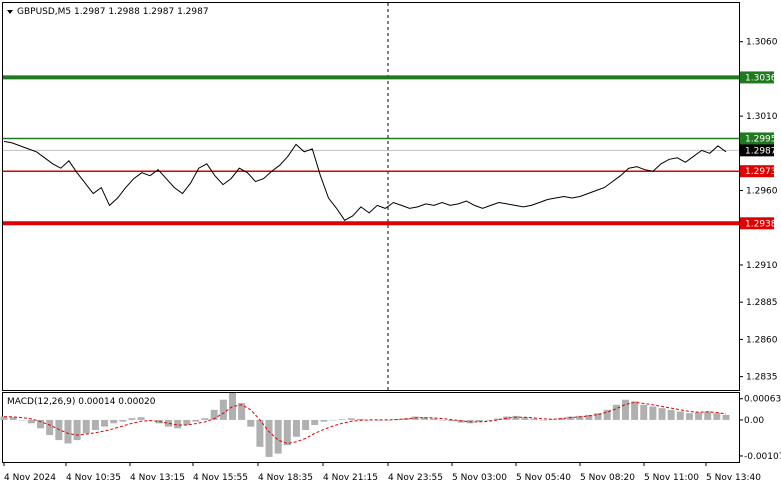 The width and height of the screenshot is (781, 489). Describe the element at coordinates (30, 478) in the screenshot. I see `time-tick-label: 4 Nov 2024` at that location.